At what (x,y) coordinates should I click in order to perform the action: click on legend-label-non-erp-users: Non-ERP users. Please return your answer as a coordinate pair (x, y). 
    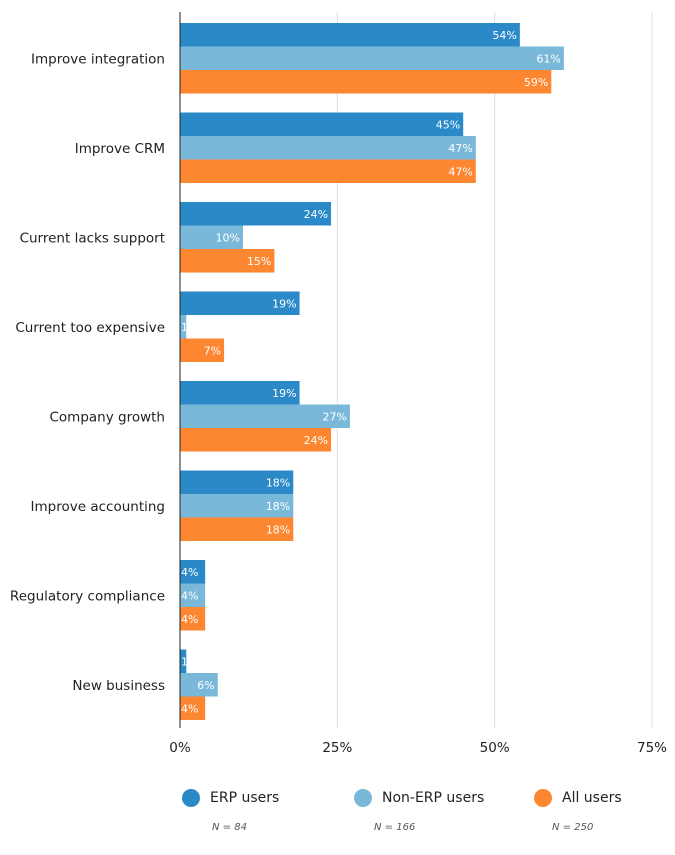
    Looking at the image, I should click on (433, 798).